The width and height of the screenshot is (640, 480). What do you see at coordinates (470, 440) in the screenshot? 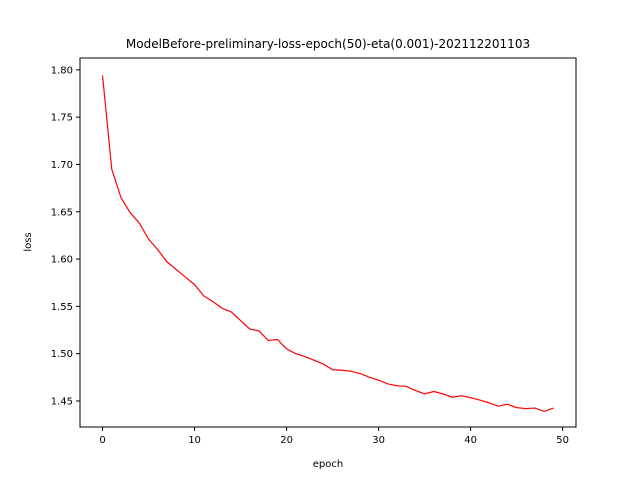
I see `x-tick-label: 40` at bounding box center [470, 440].